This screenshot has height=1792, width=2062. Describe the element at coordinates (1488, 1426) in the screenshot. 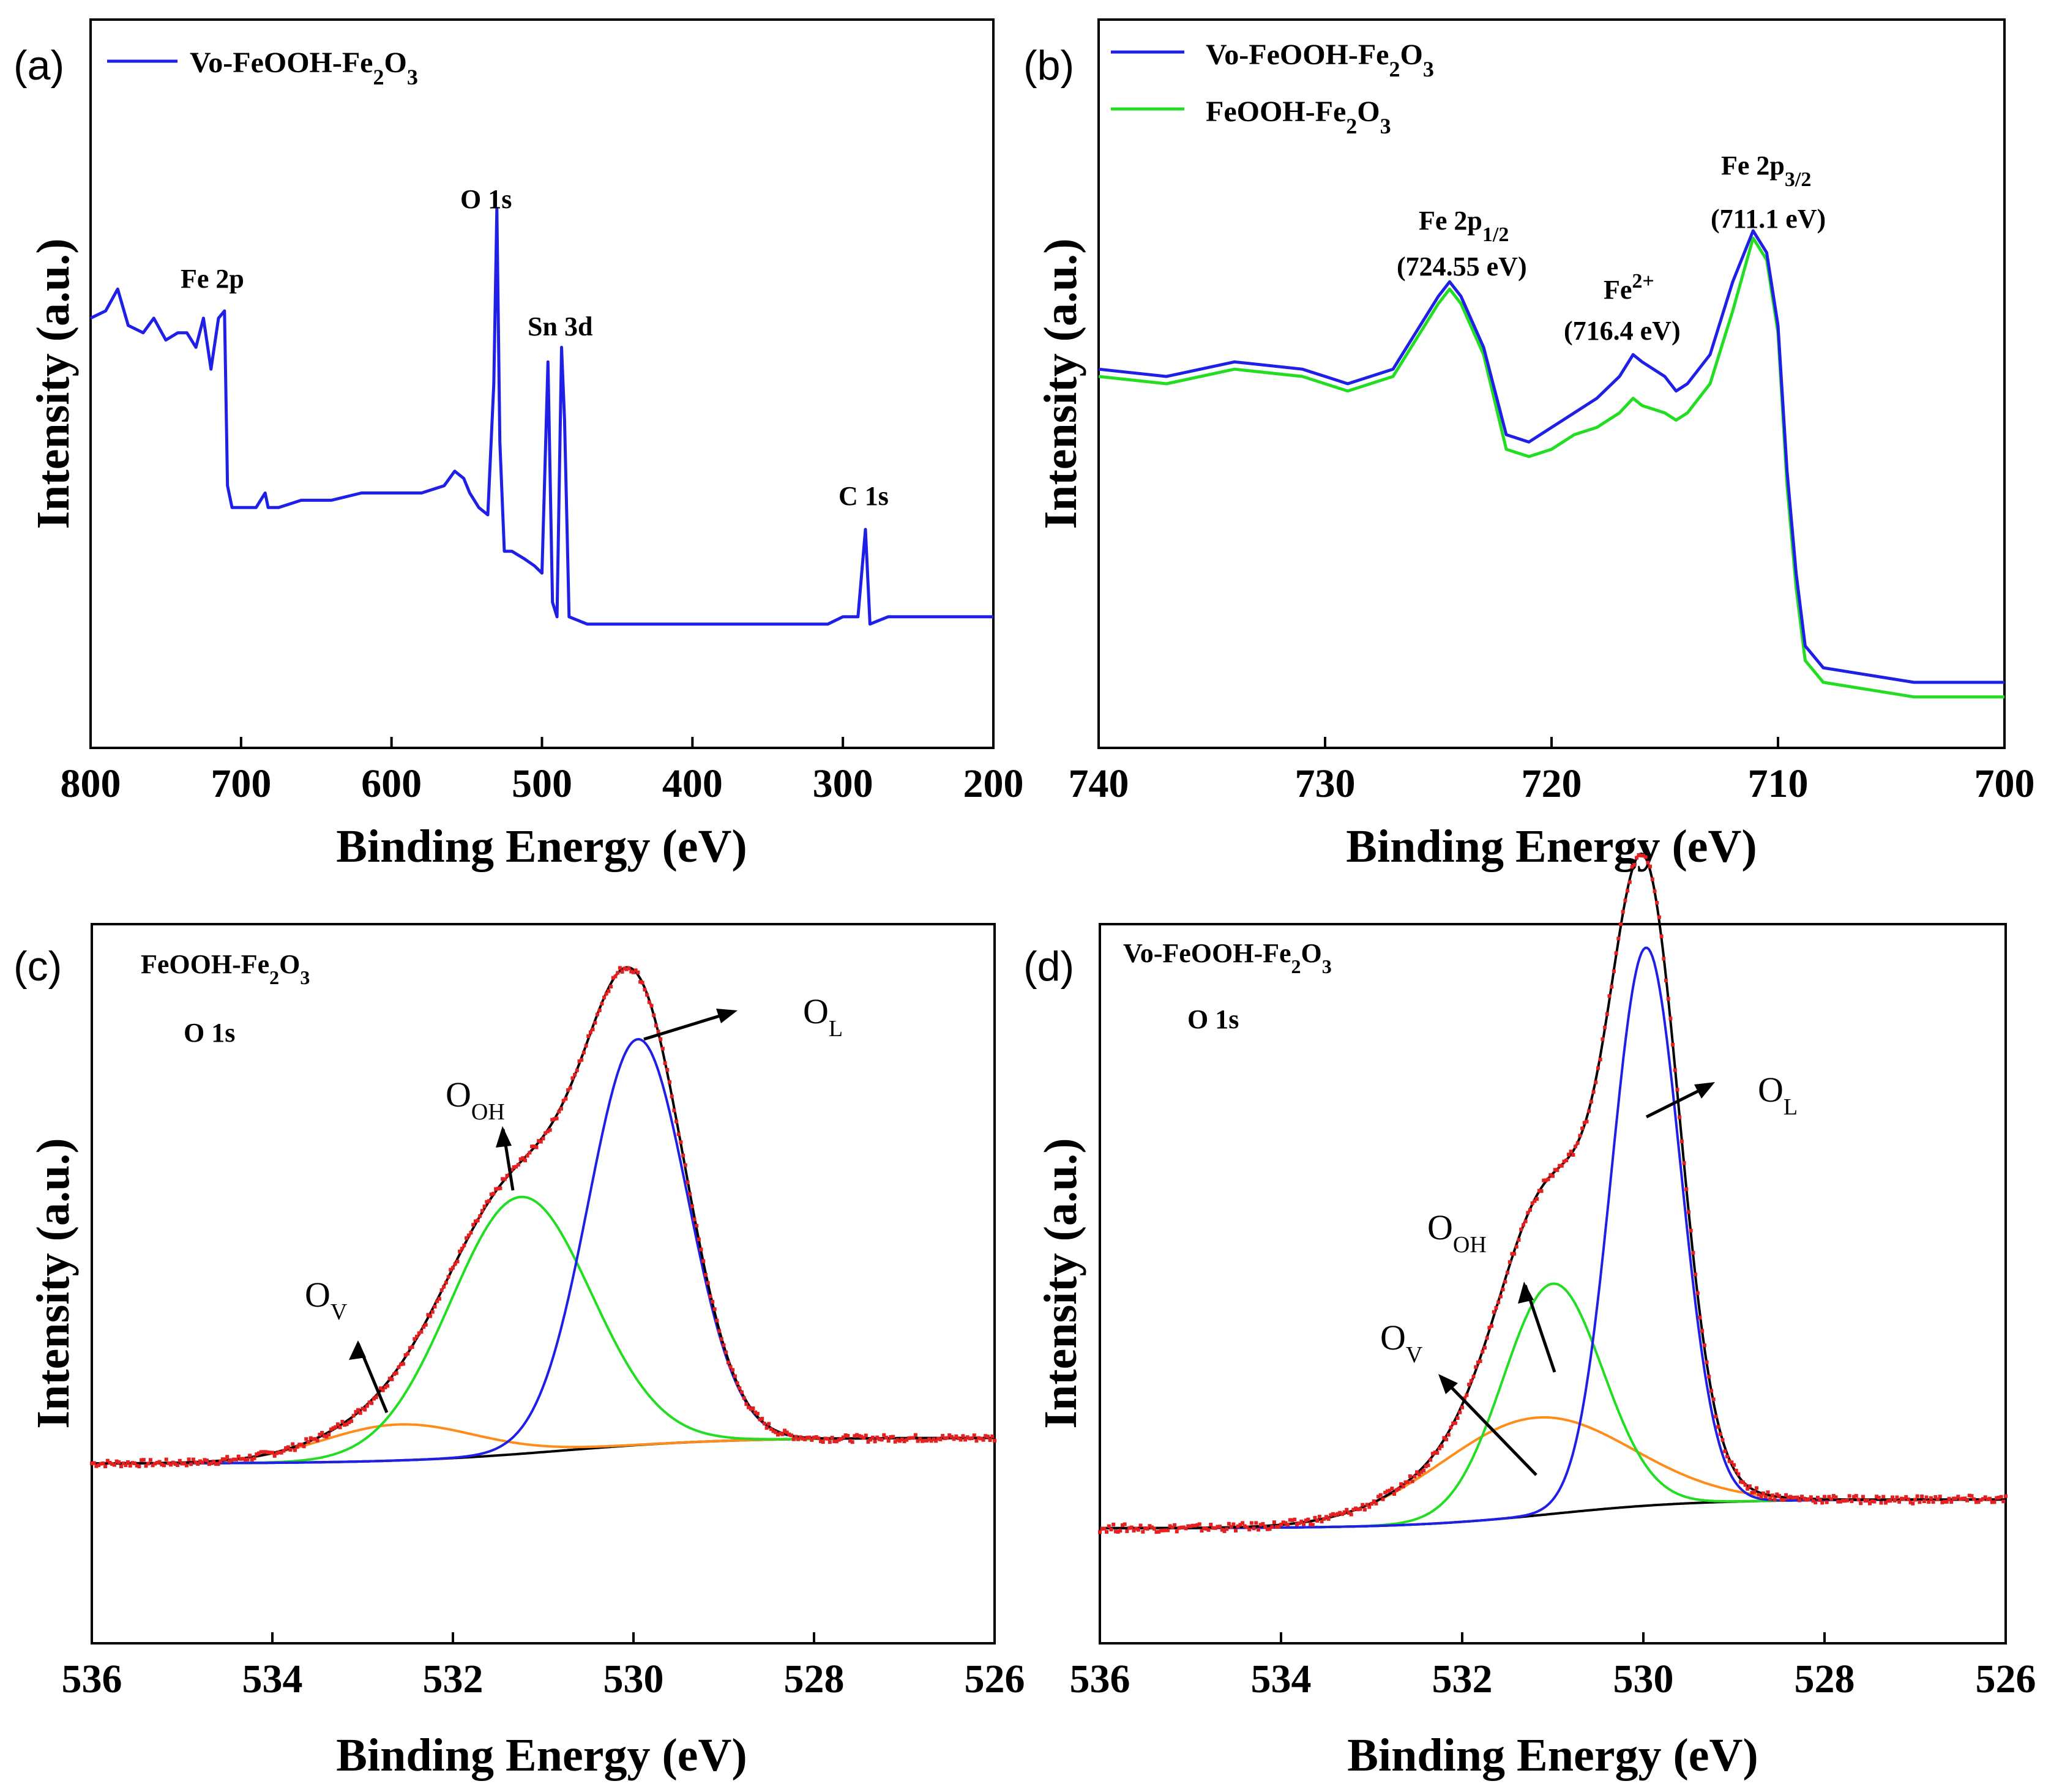

I see `arrow-d-ov` at that location.